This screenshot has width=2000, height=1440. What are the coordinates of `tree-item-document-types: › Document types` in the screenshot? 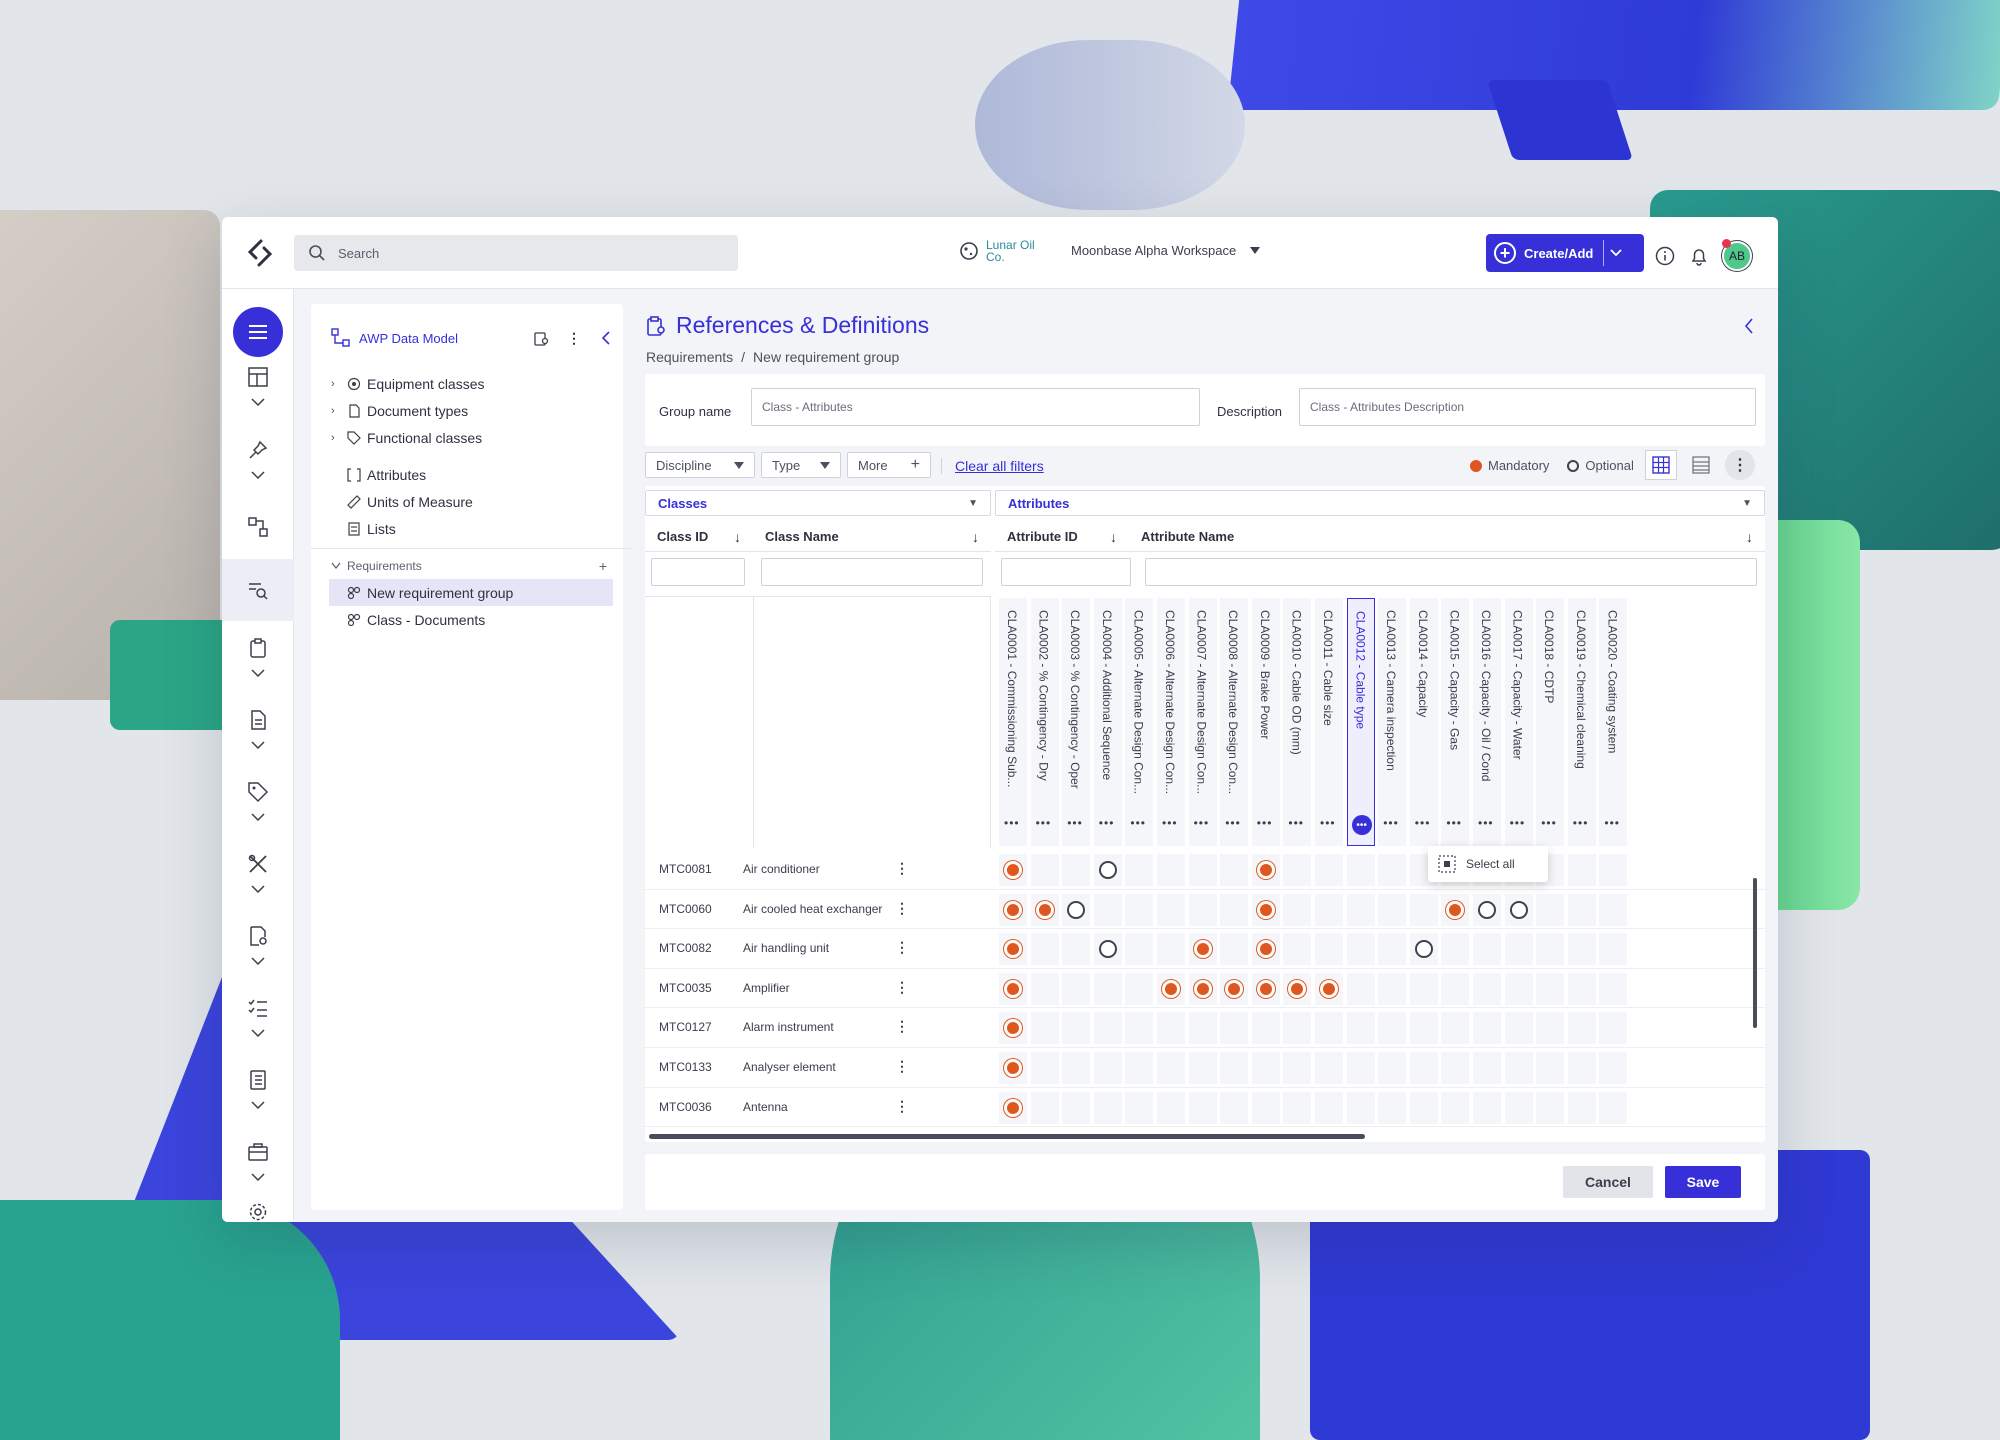 It's located at (471, 410).